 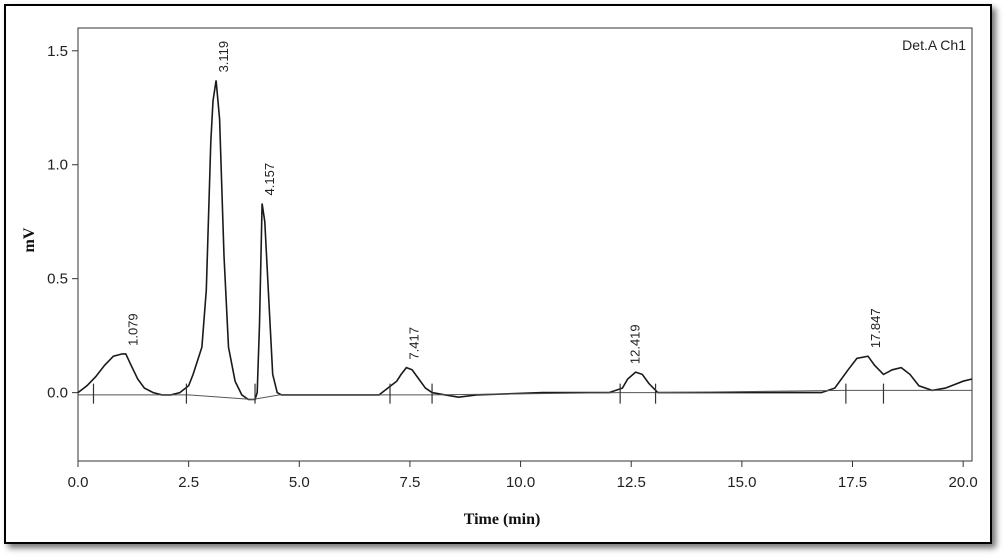 What do you see at coordinates (520, 482) in the screenshot?
I see `x-tick-label: 10.0` at bounding box center [520, 482].